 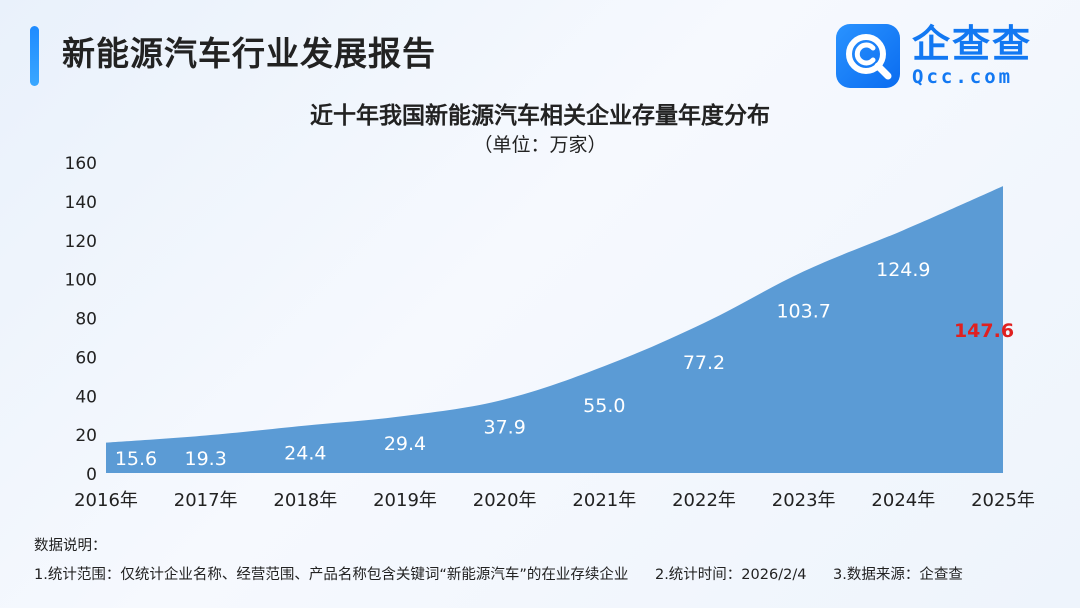 I want to click on y-tick-label: 100, so click(x=81, y=281).